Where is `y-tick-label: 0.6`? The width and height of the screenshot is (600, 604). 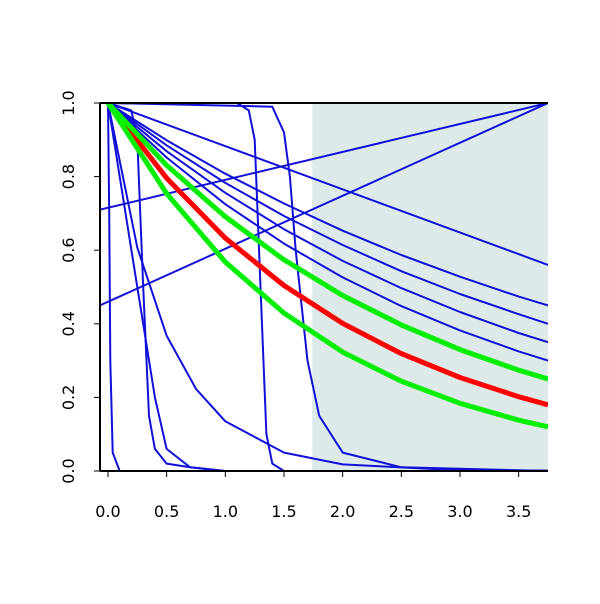 y-tick-label: 0.6 is located at coordinates (68, 249).